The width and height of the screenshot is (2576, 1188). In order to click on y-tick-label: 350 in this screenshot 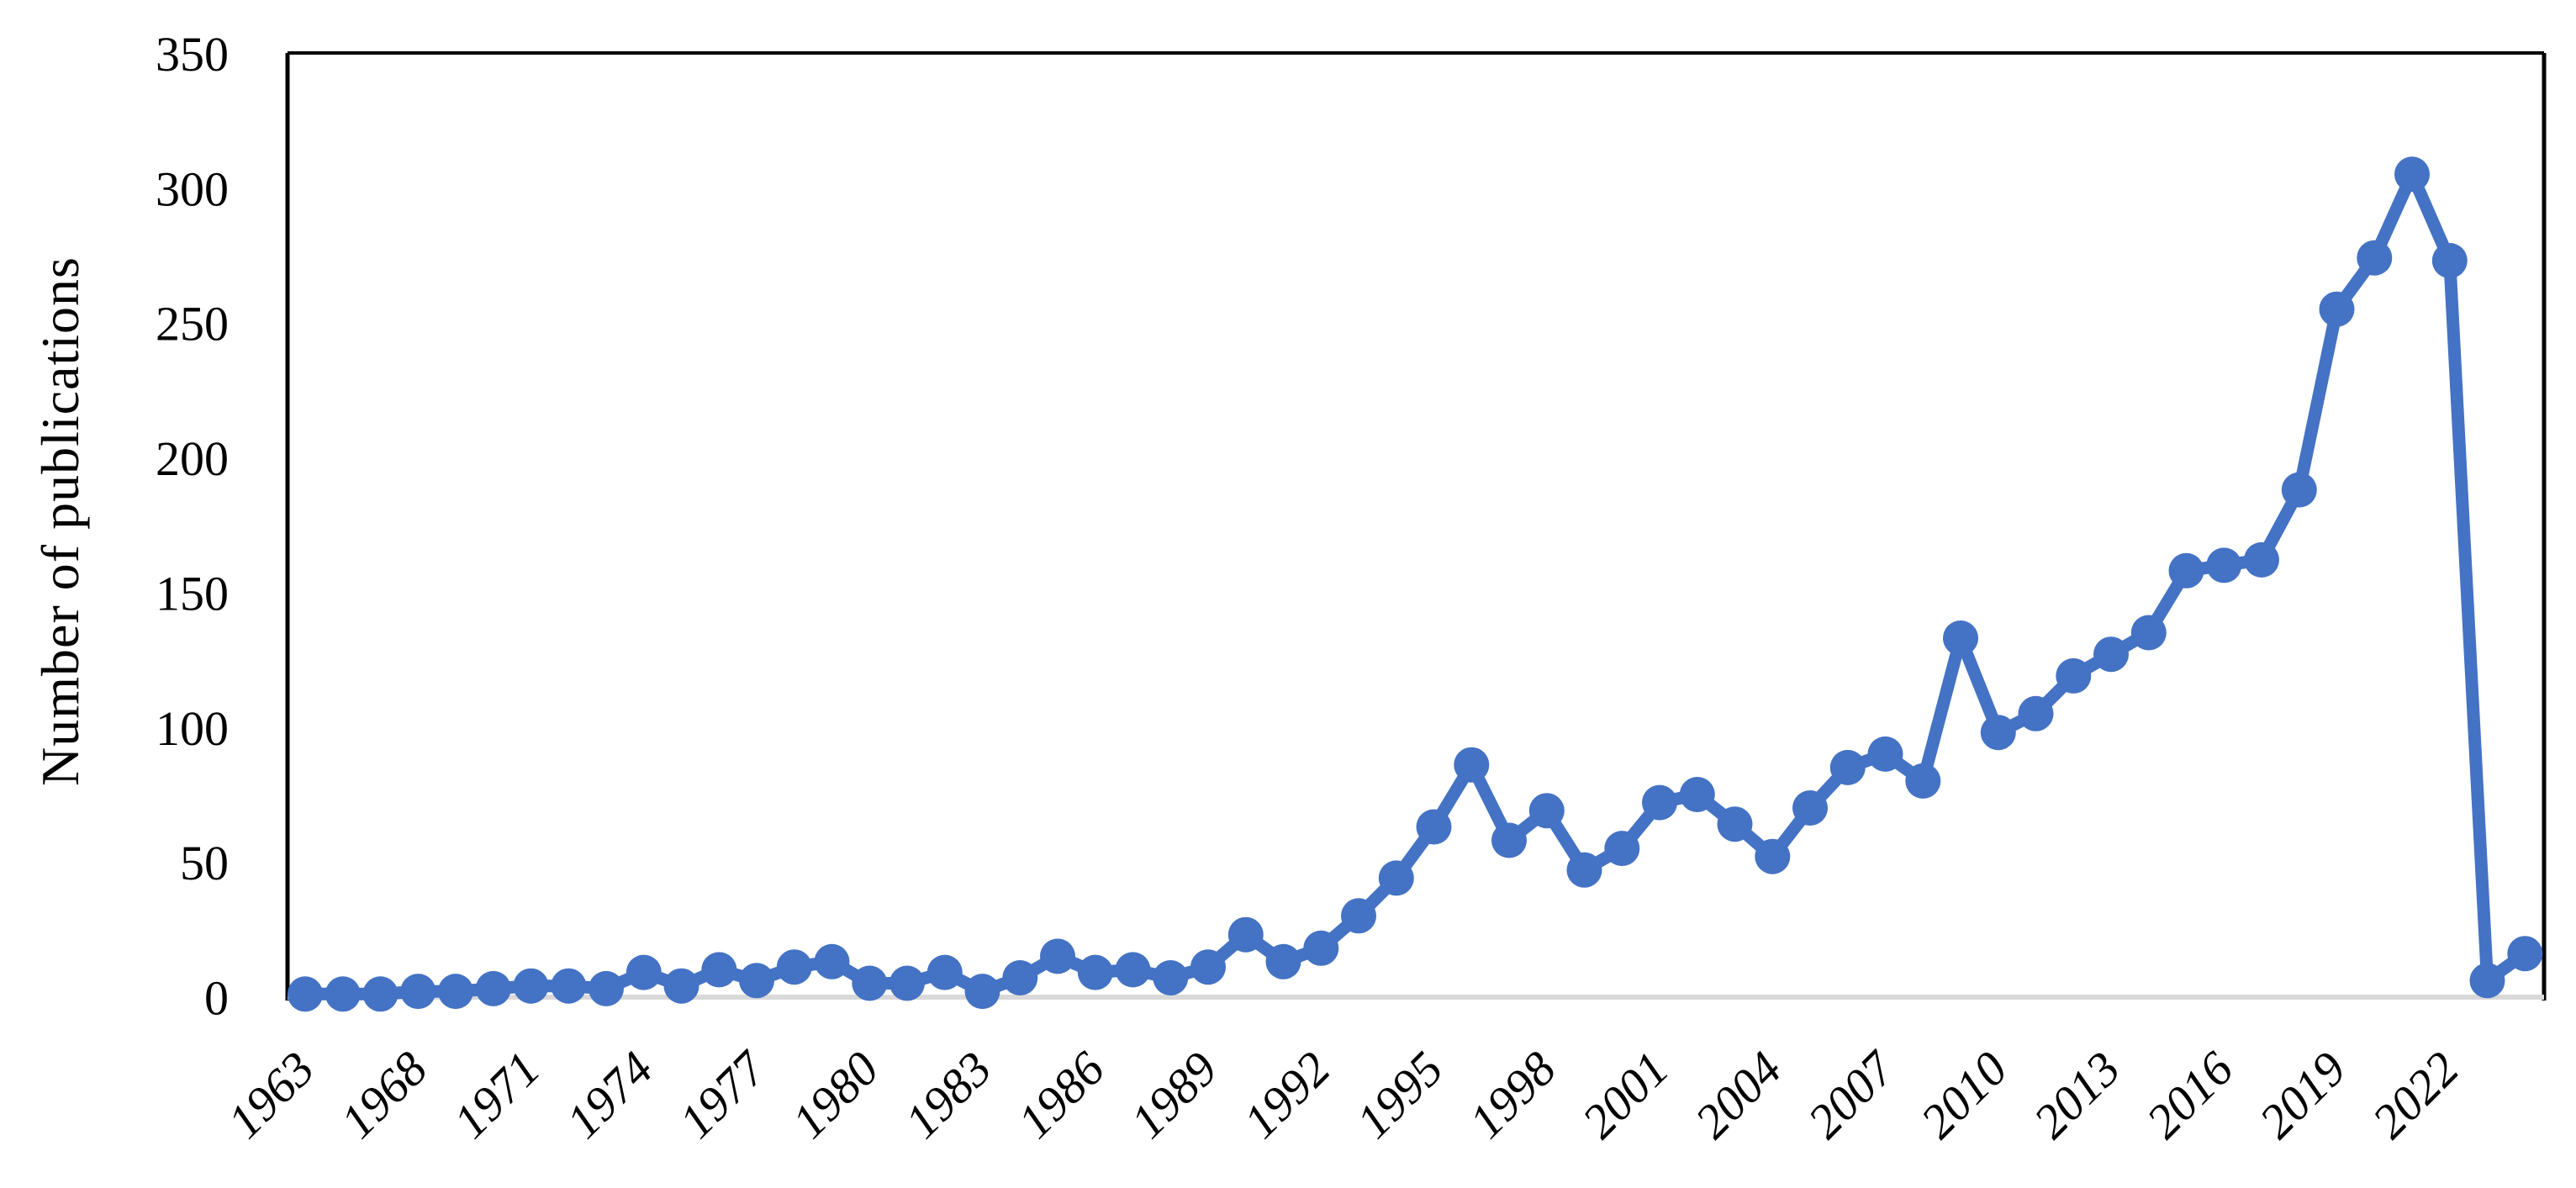, I will do `click(192, 55)`.